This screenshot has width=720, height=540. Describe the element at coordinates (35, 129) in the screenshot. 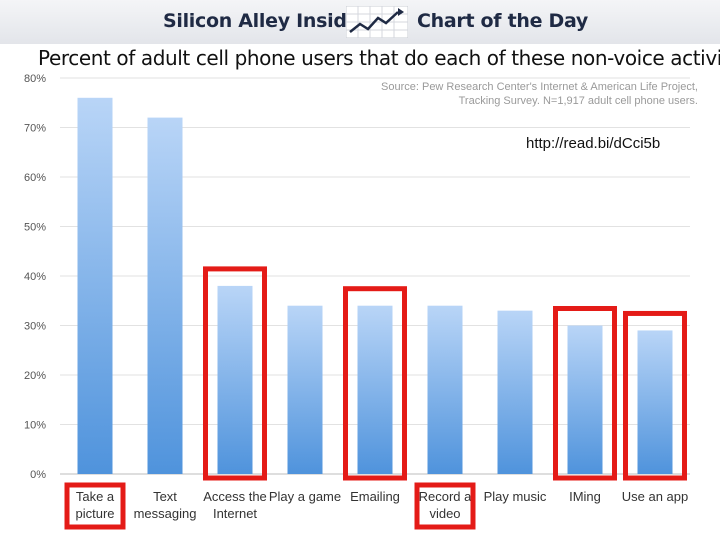

I see `y-tick-label: 70%` at that location.